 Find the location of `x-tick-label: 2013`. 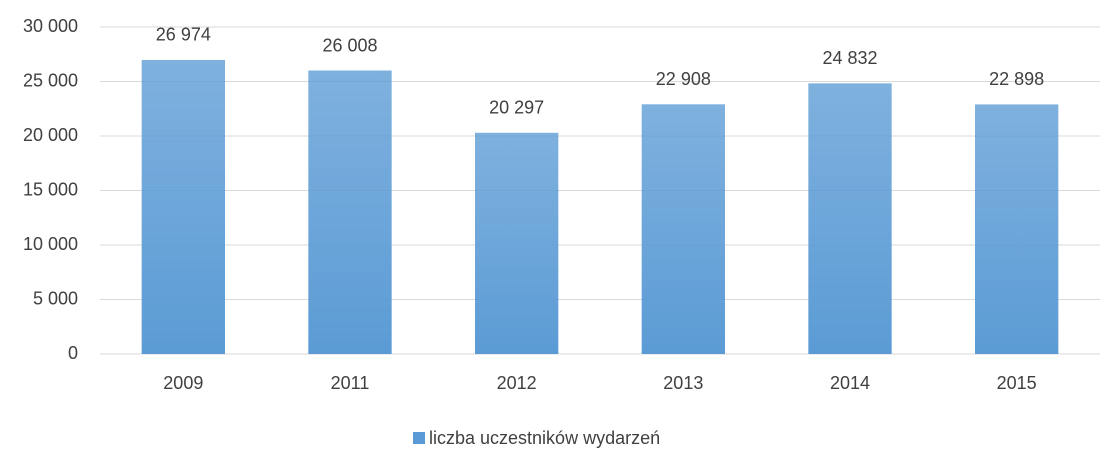

x-tick-label: 2013 is located at coordinates (683, 383).